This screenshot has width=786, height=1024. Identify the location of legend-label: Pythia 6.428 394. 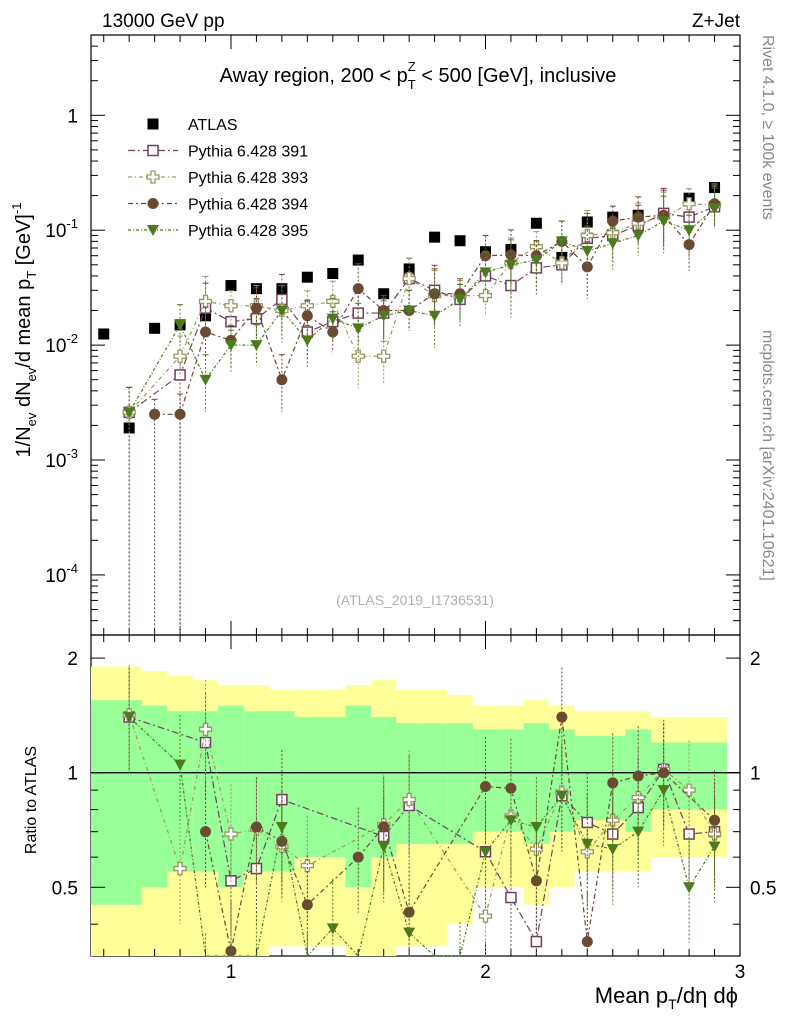
(248, 205).